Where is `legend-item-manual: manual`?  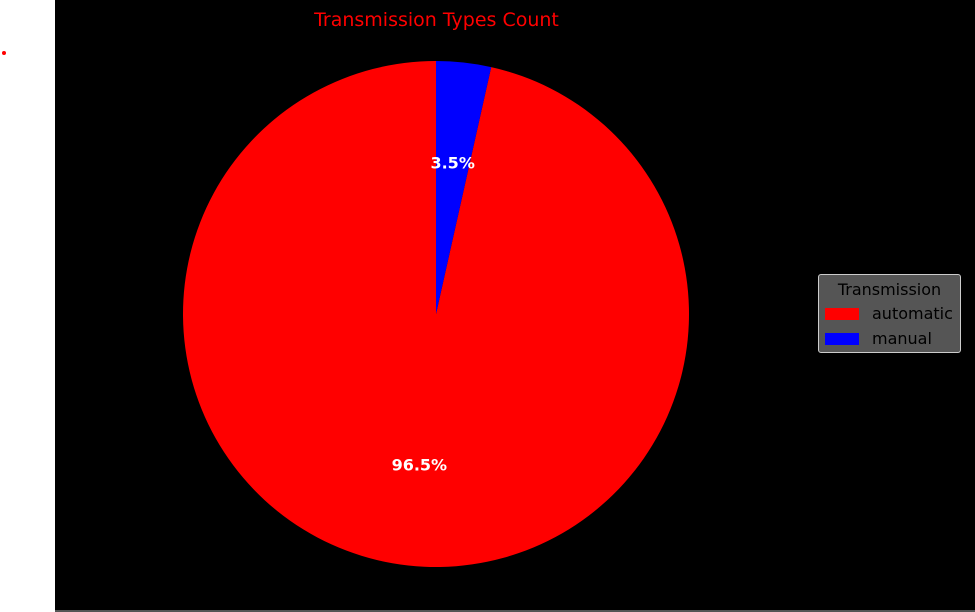
legend-item-manual: manual is located at coordinates (892, 339).